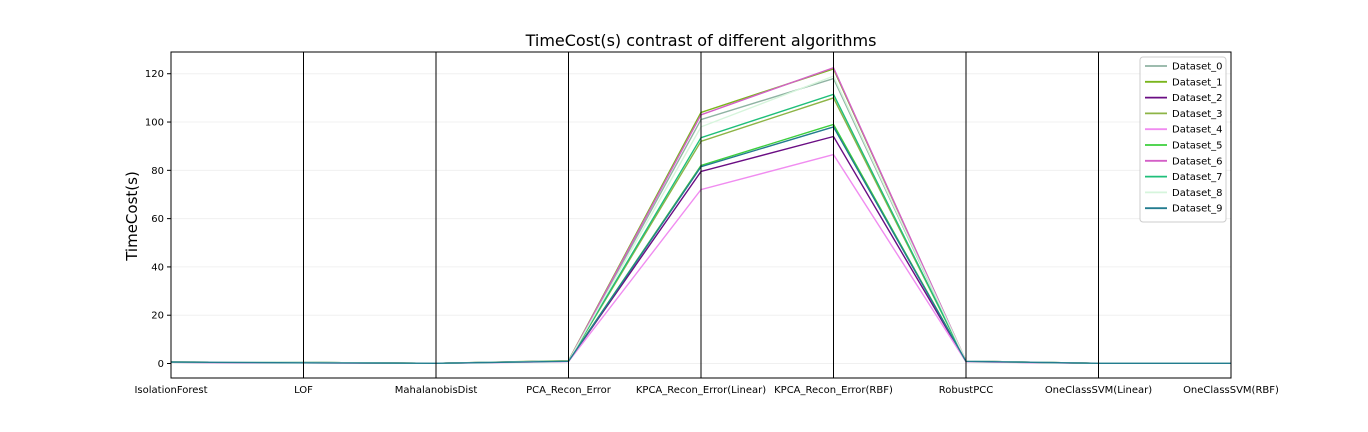 The height and width of the screenshot is (432, 1368). What do you see at coordinates (436, 390) in the screenshot?
I see `x-tick-label-2: MahalanobisDist` at bounding box center [436, 390].